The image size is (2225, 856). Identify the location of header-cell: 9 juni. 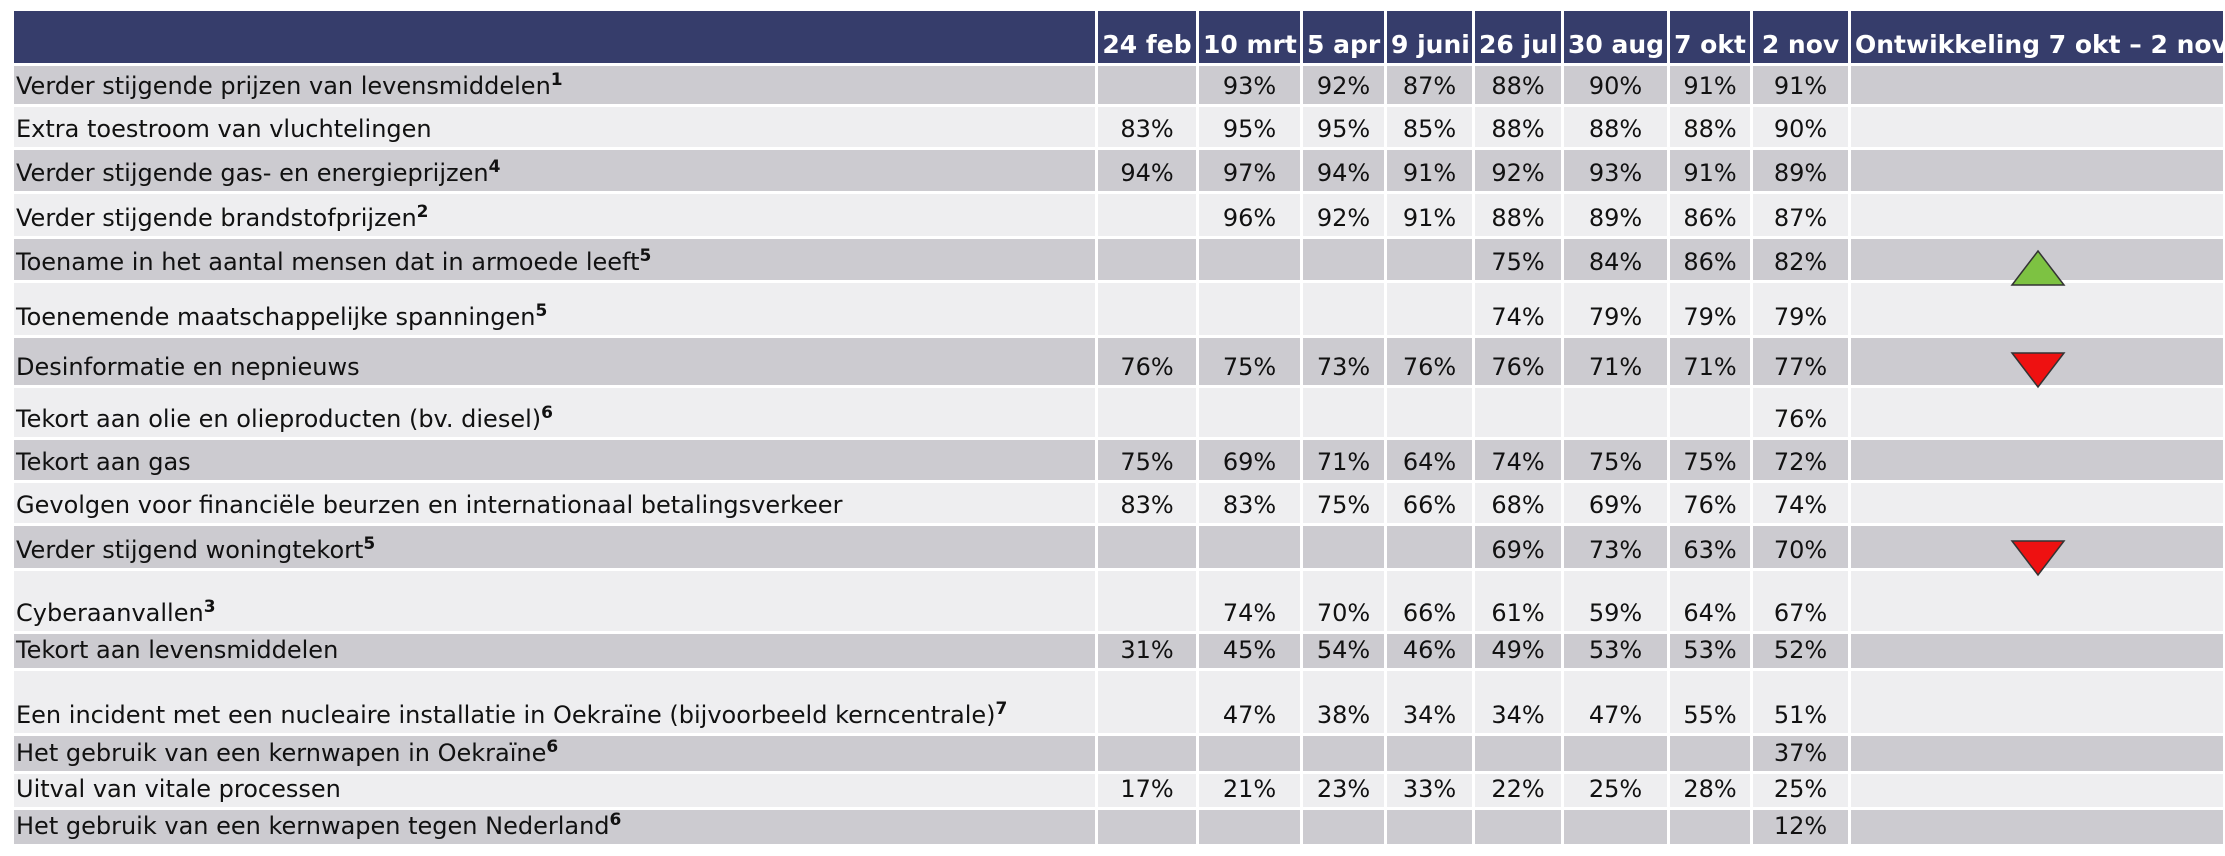
(1429, 38).